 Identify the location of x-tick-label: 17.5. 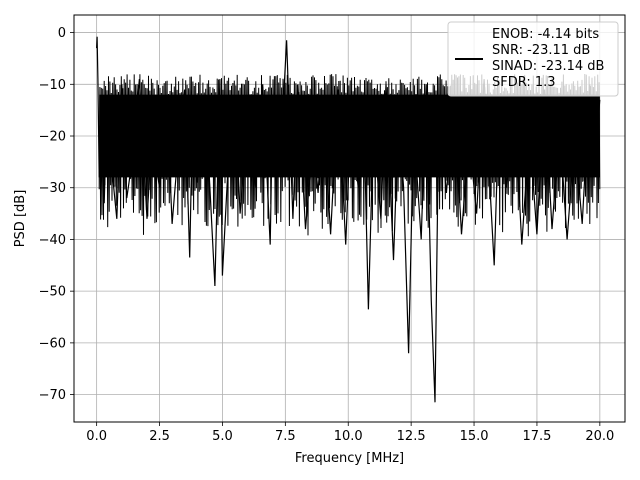
(536, 436).